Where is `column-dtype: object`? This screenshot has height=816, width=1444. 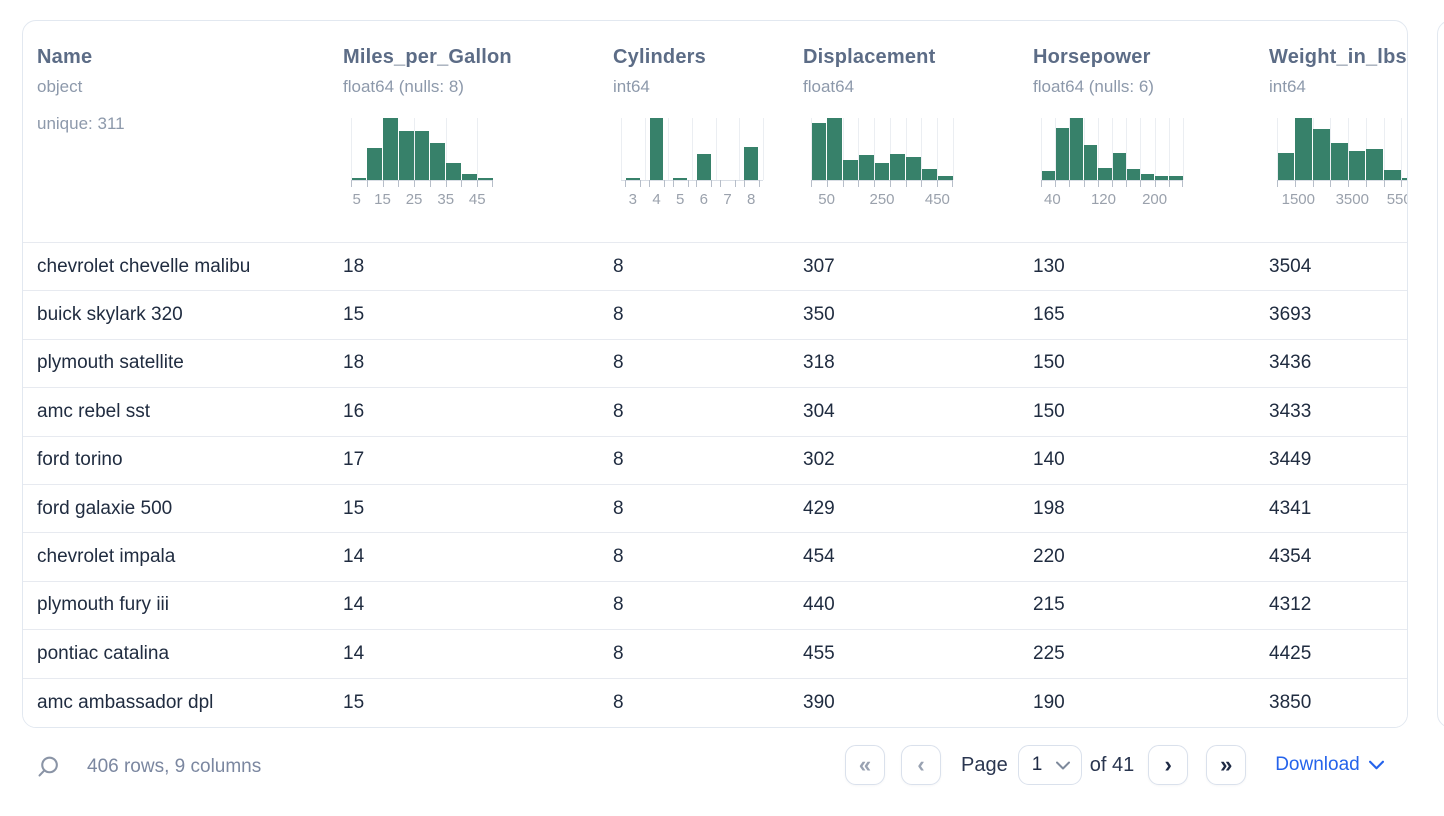 column-dtype: object is located at coordinates (60, 86).